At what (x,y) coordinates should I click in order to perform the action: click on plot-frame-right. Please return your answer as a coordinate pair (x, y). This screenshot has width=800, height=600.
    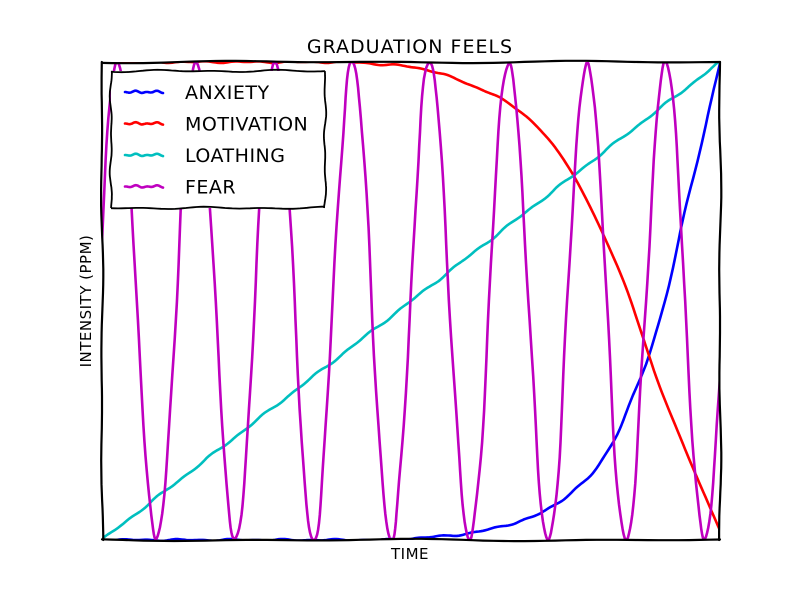
    Looking at the image, I should click on (720, 301).